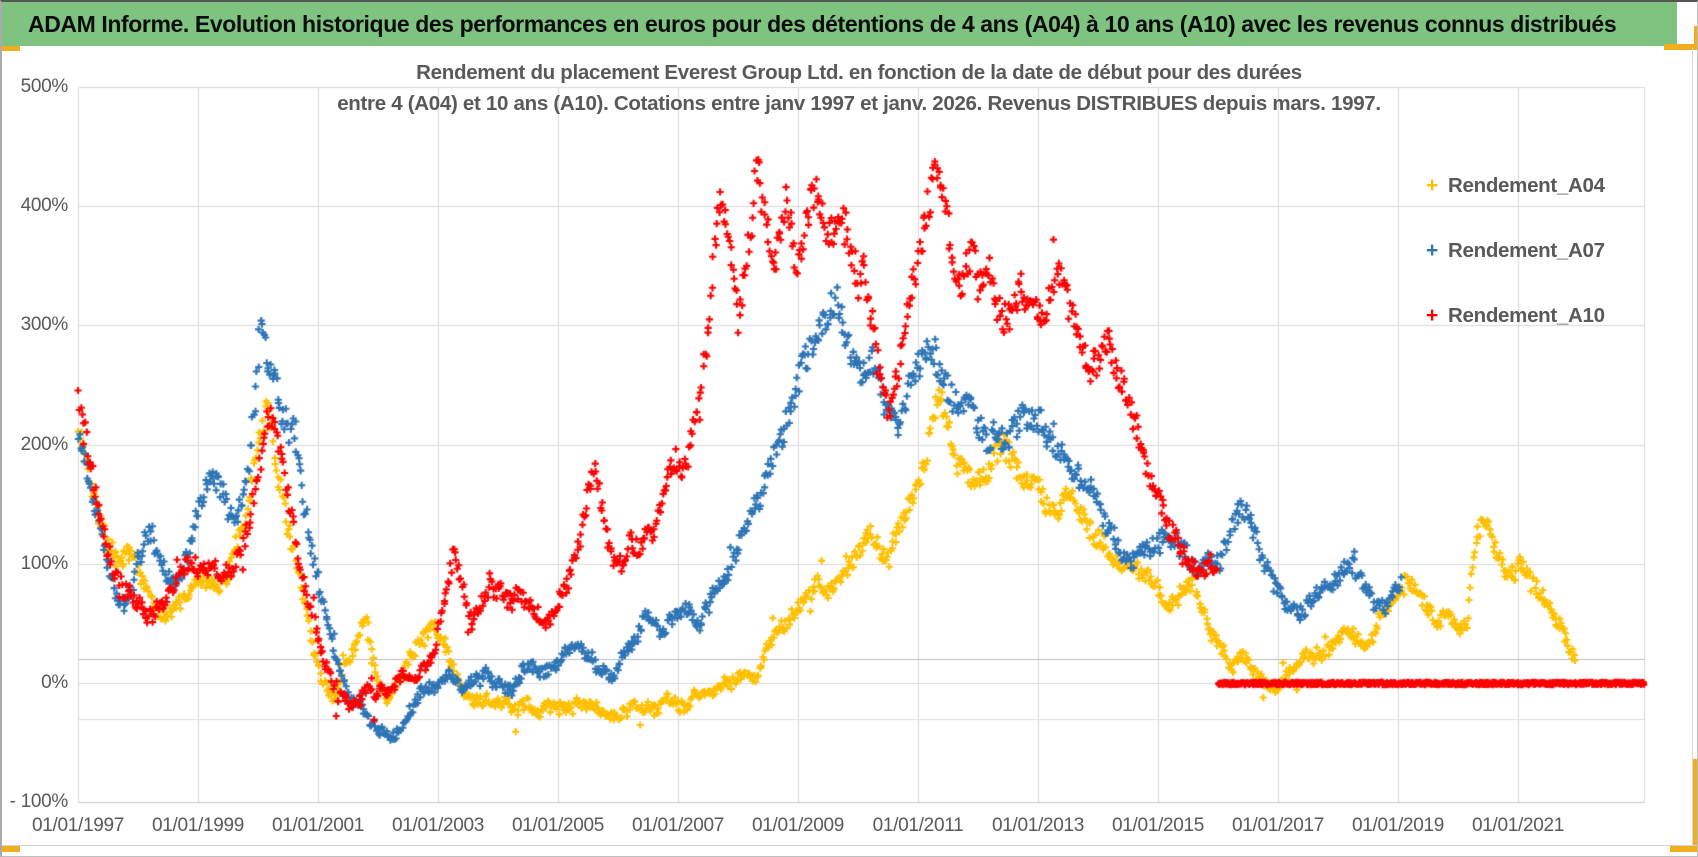 The height and width of the screenshot is (857, 1698). What do you see at coordinates (1038, 825) in the screenshot?
I see `x-axis-label: 01/01/2013` at bounding box center [1038, 825].